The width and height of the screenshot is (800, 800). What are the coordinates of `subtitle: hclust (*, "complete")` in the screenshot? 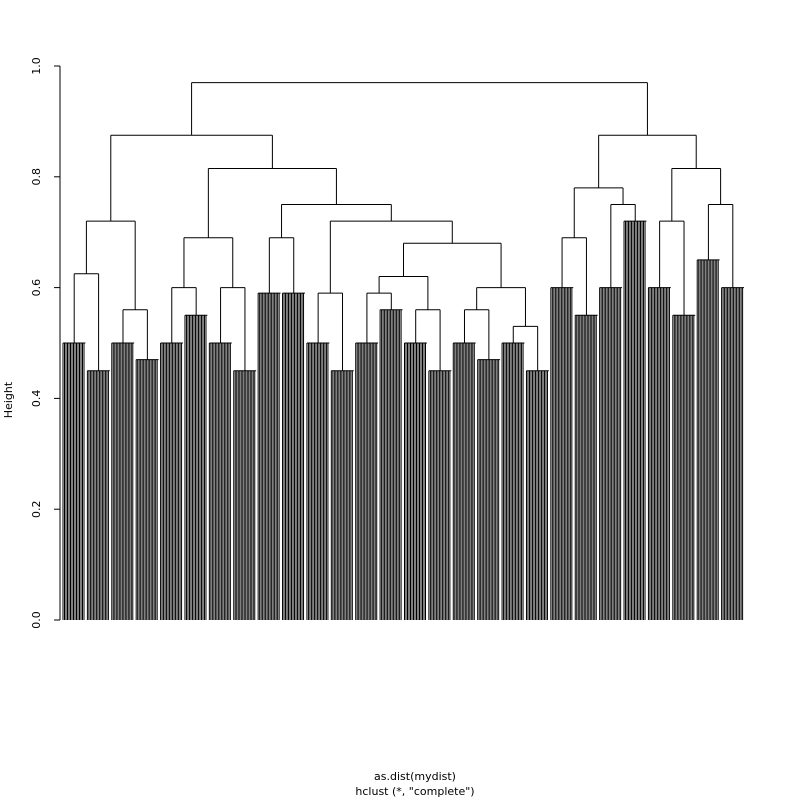 It's located at (414, 791).